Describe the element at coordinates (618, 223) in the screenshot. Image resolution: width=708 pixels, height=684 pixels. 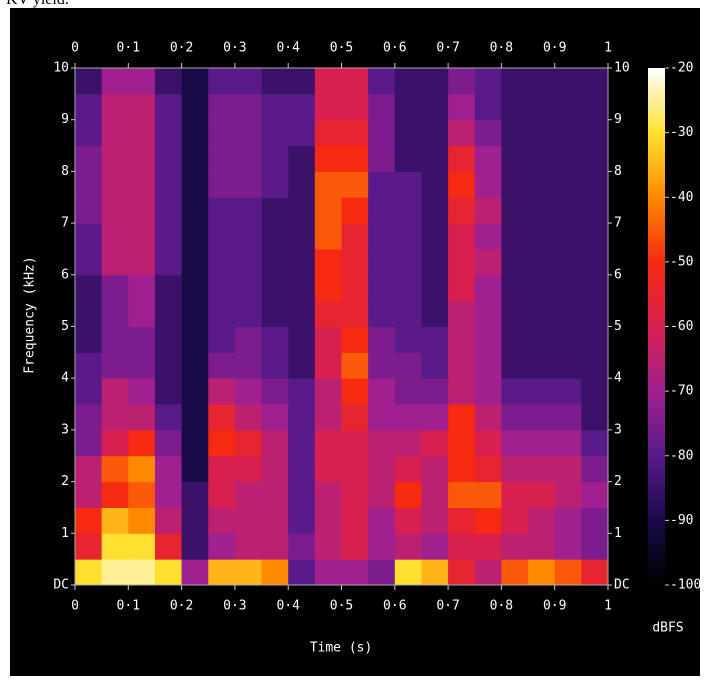
I see `y-tick-label: 7` at that location.